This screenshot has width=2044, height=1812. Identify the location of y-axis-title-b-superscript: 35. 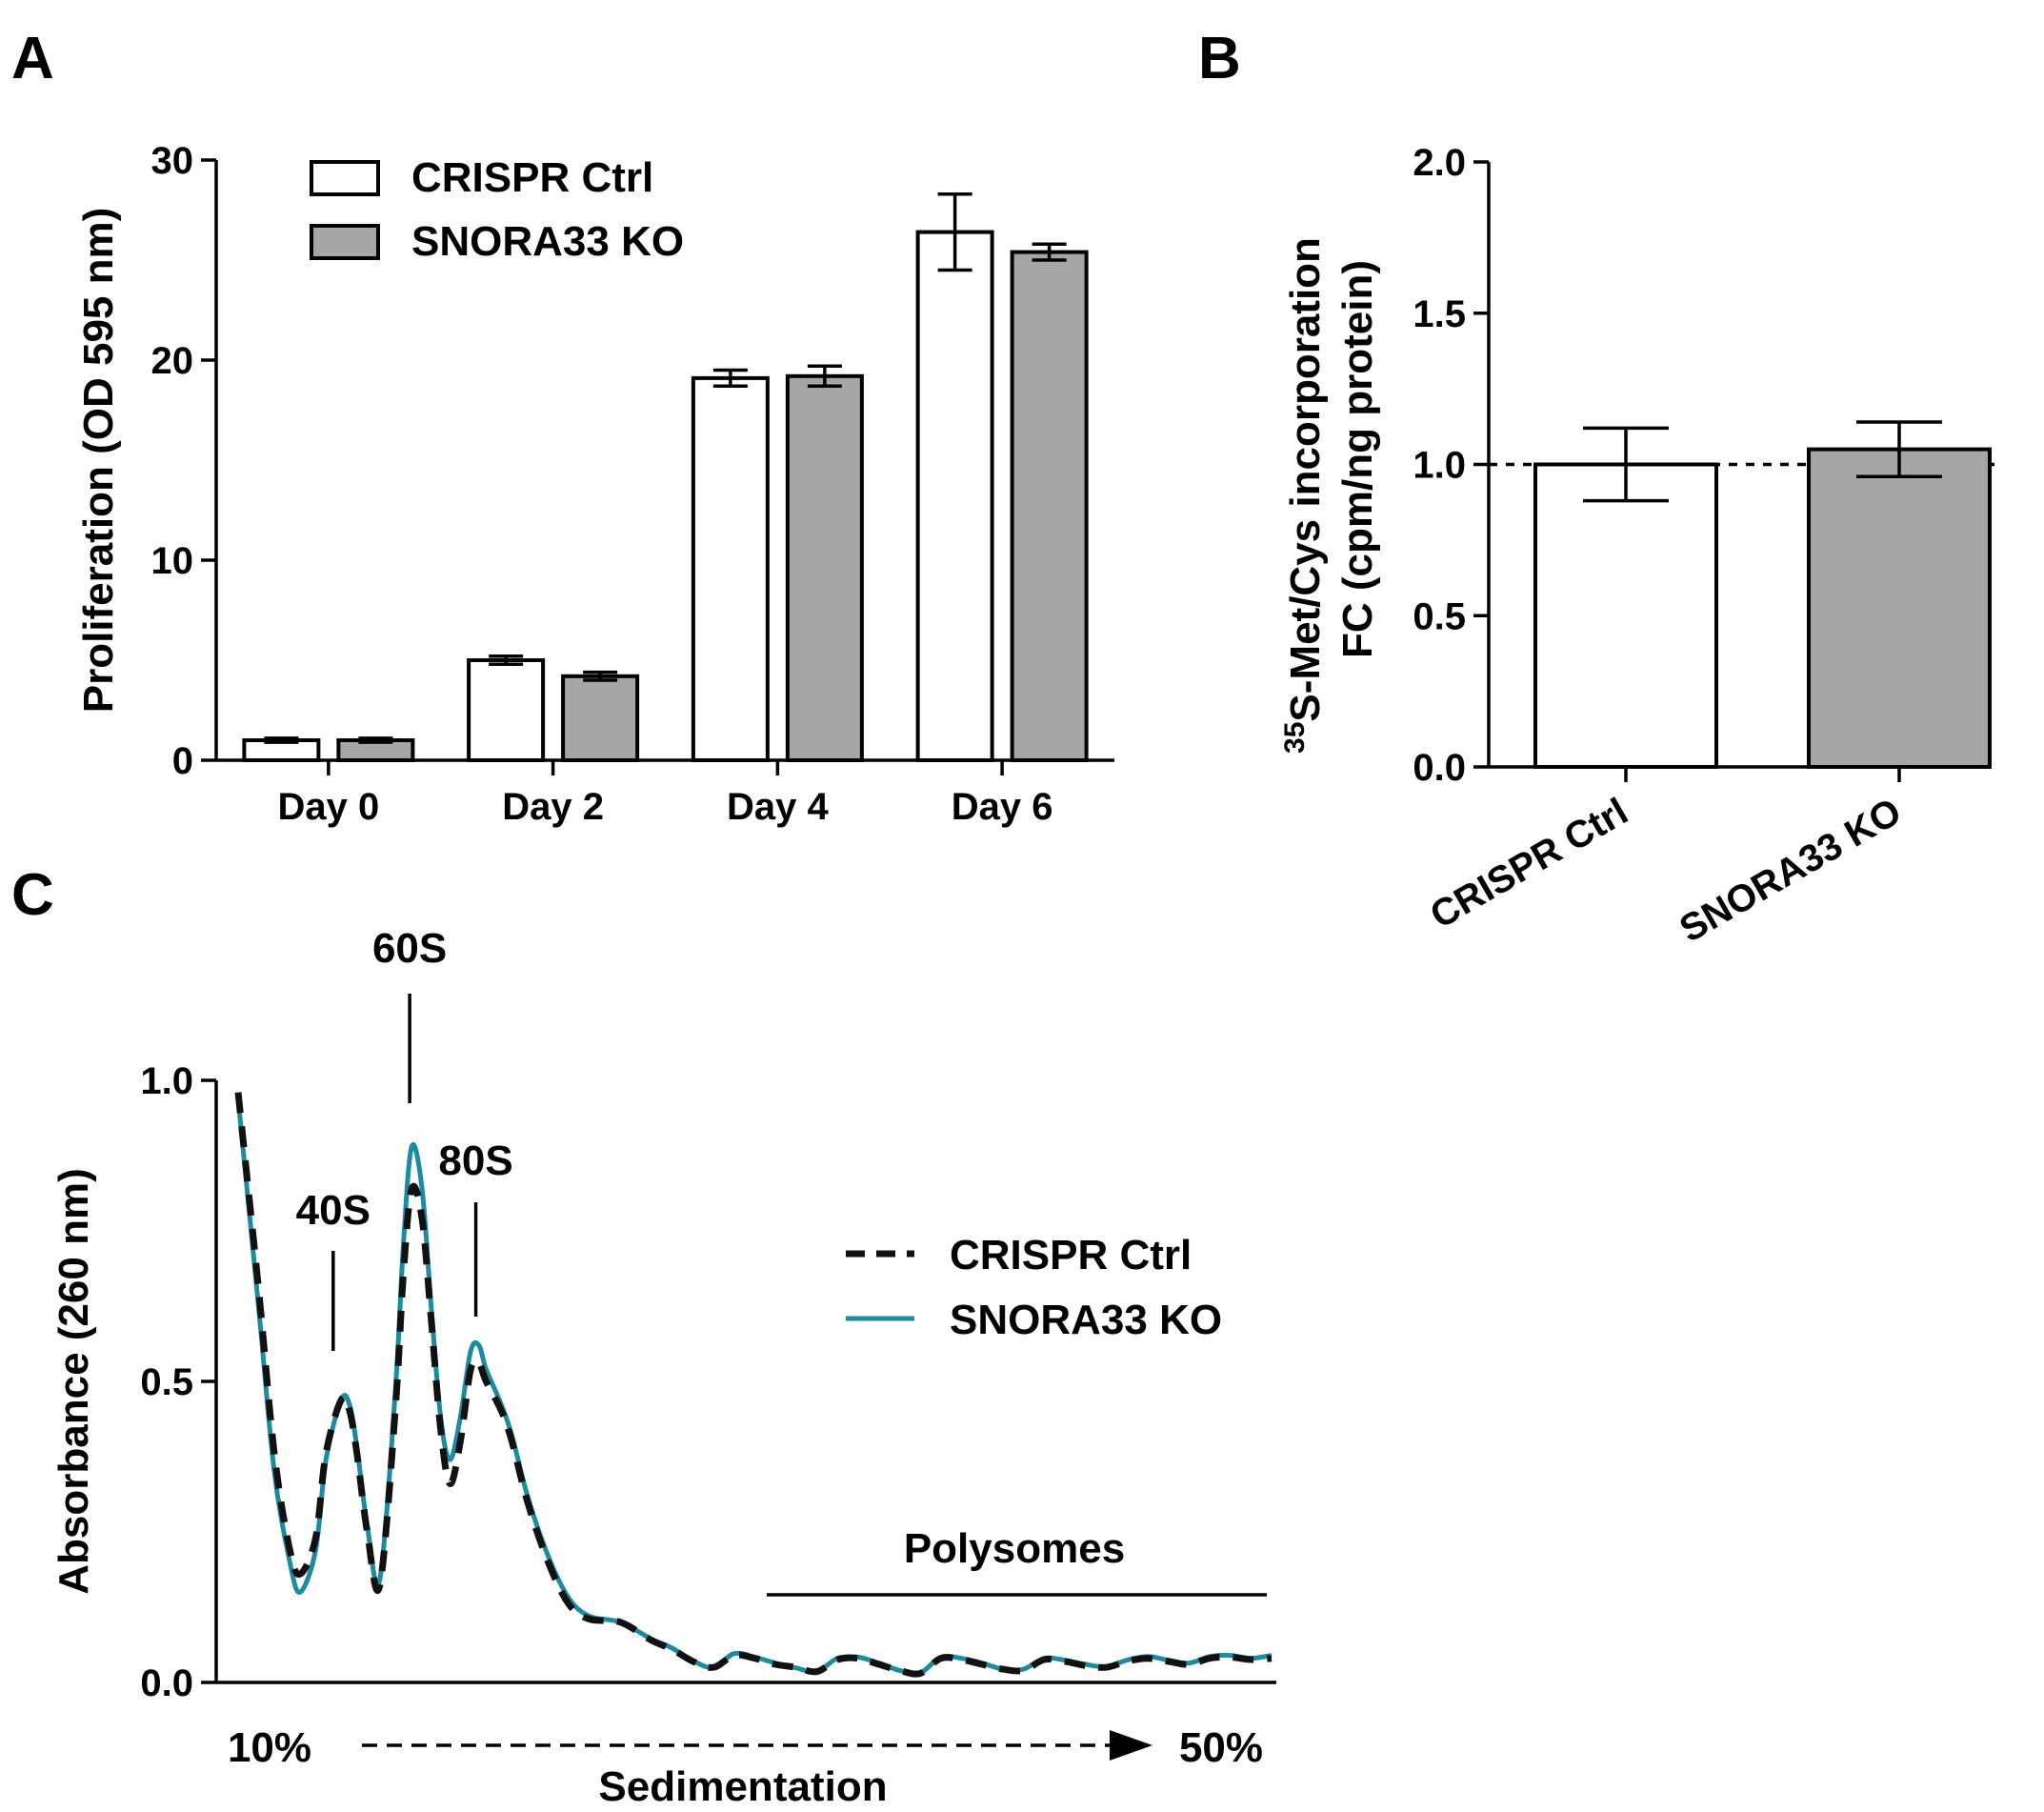
(1295, 738).